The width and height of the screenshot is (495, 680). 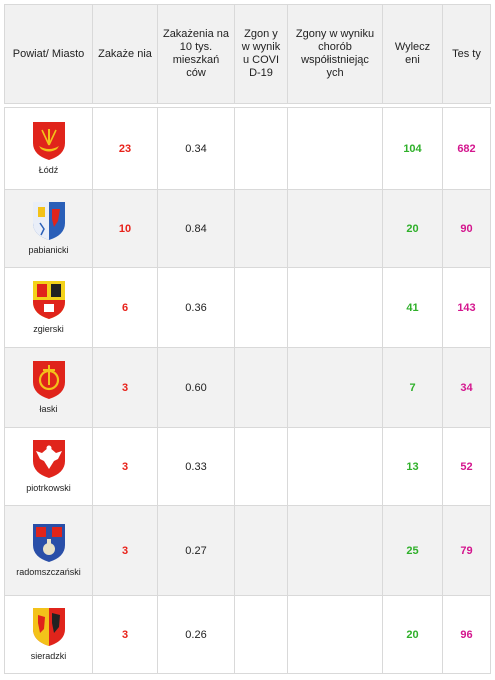 What do you see at coordinates (412, 307) in the screenshot?
I see `recovered-value: 41` at bounding box center [412, 307].